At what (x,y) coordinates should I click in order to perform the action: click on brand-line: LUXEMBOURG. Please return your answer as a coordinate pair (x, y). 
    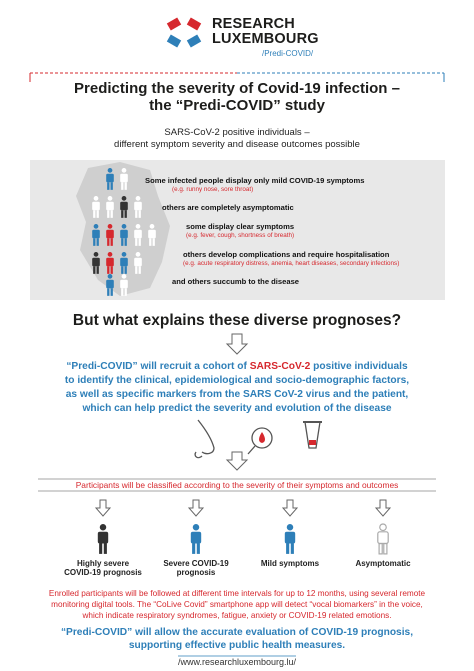
    Looking at the image, I should click on (265, 39).